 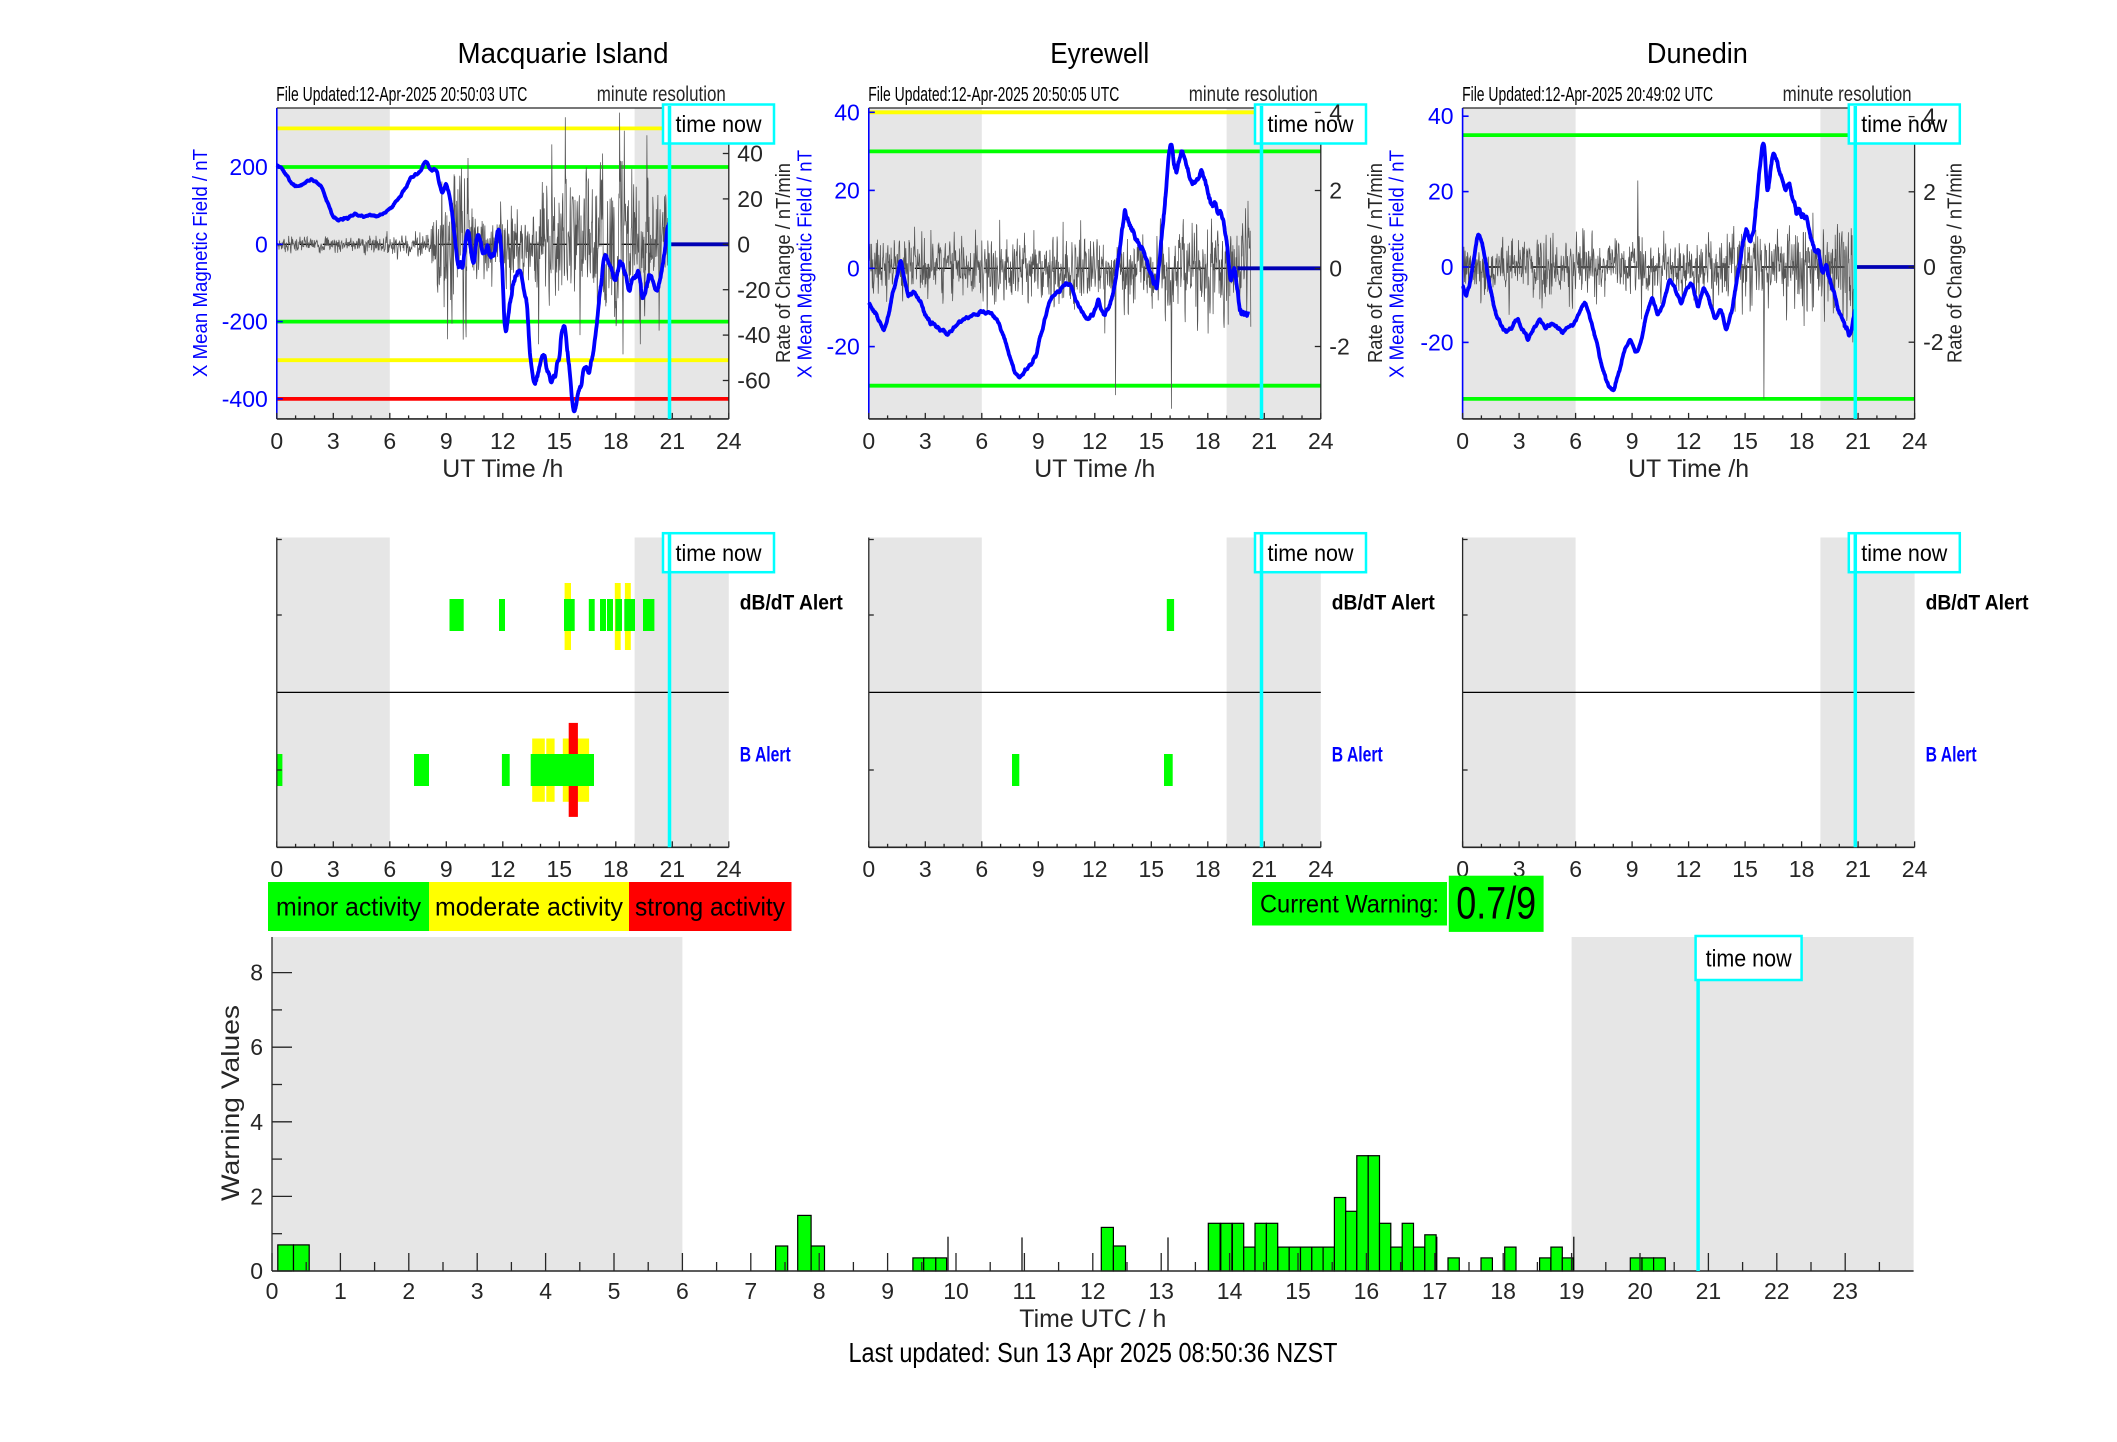 I want to click on svg-text: 8, so click(x=819, y=1291).